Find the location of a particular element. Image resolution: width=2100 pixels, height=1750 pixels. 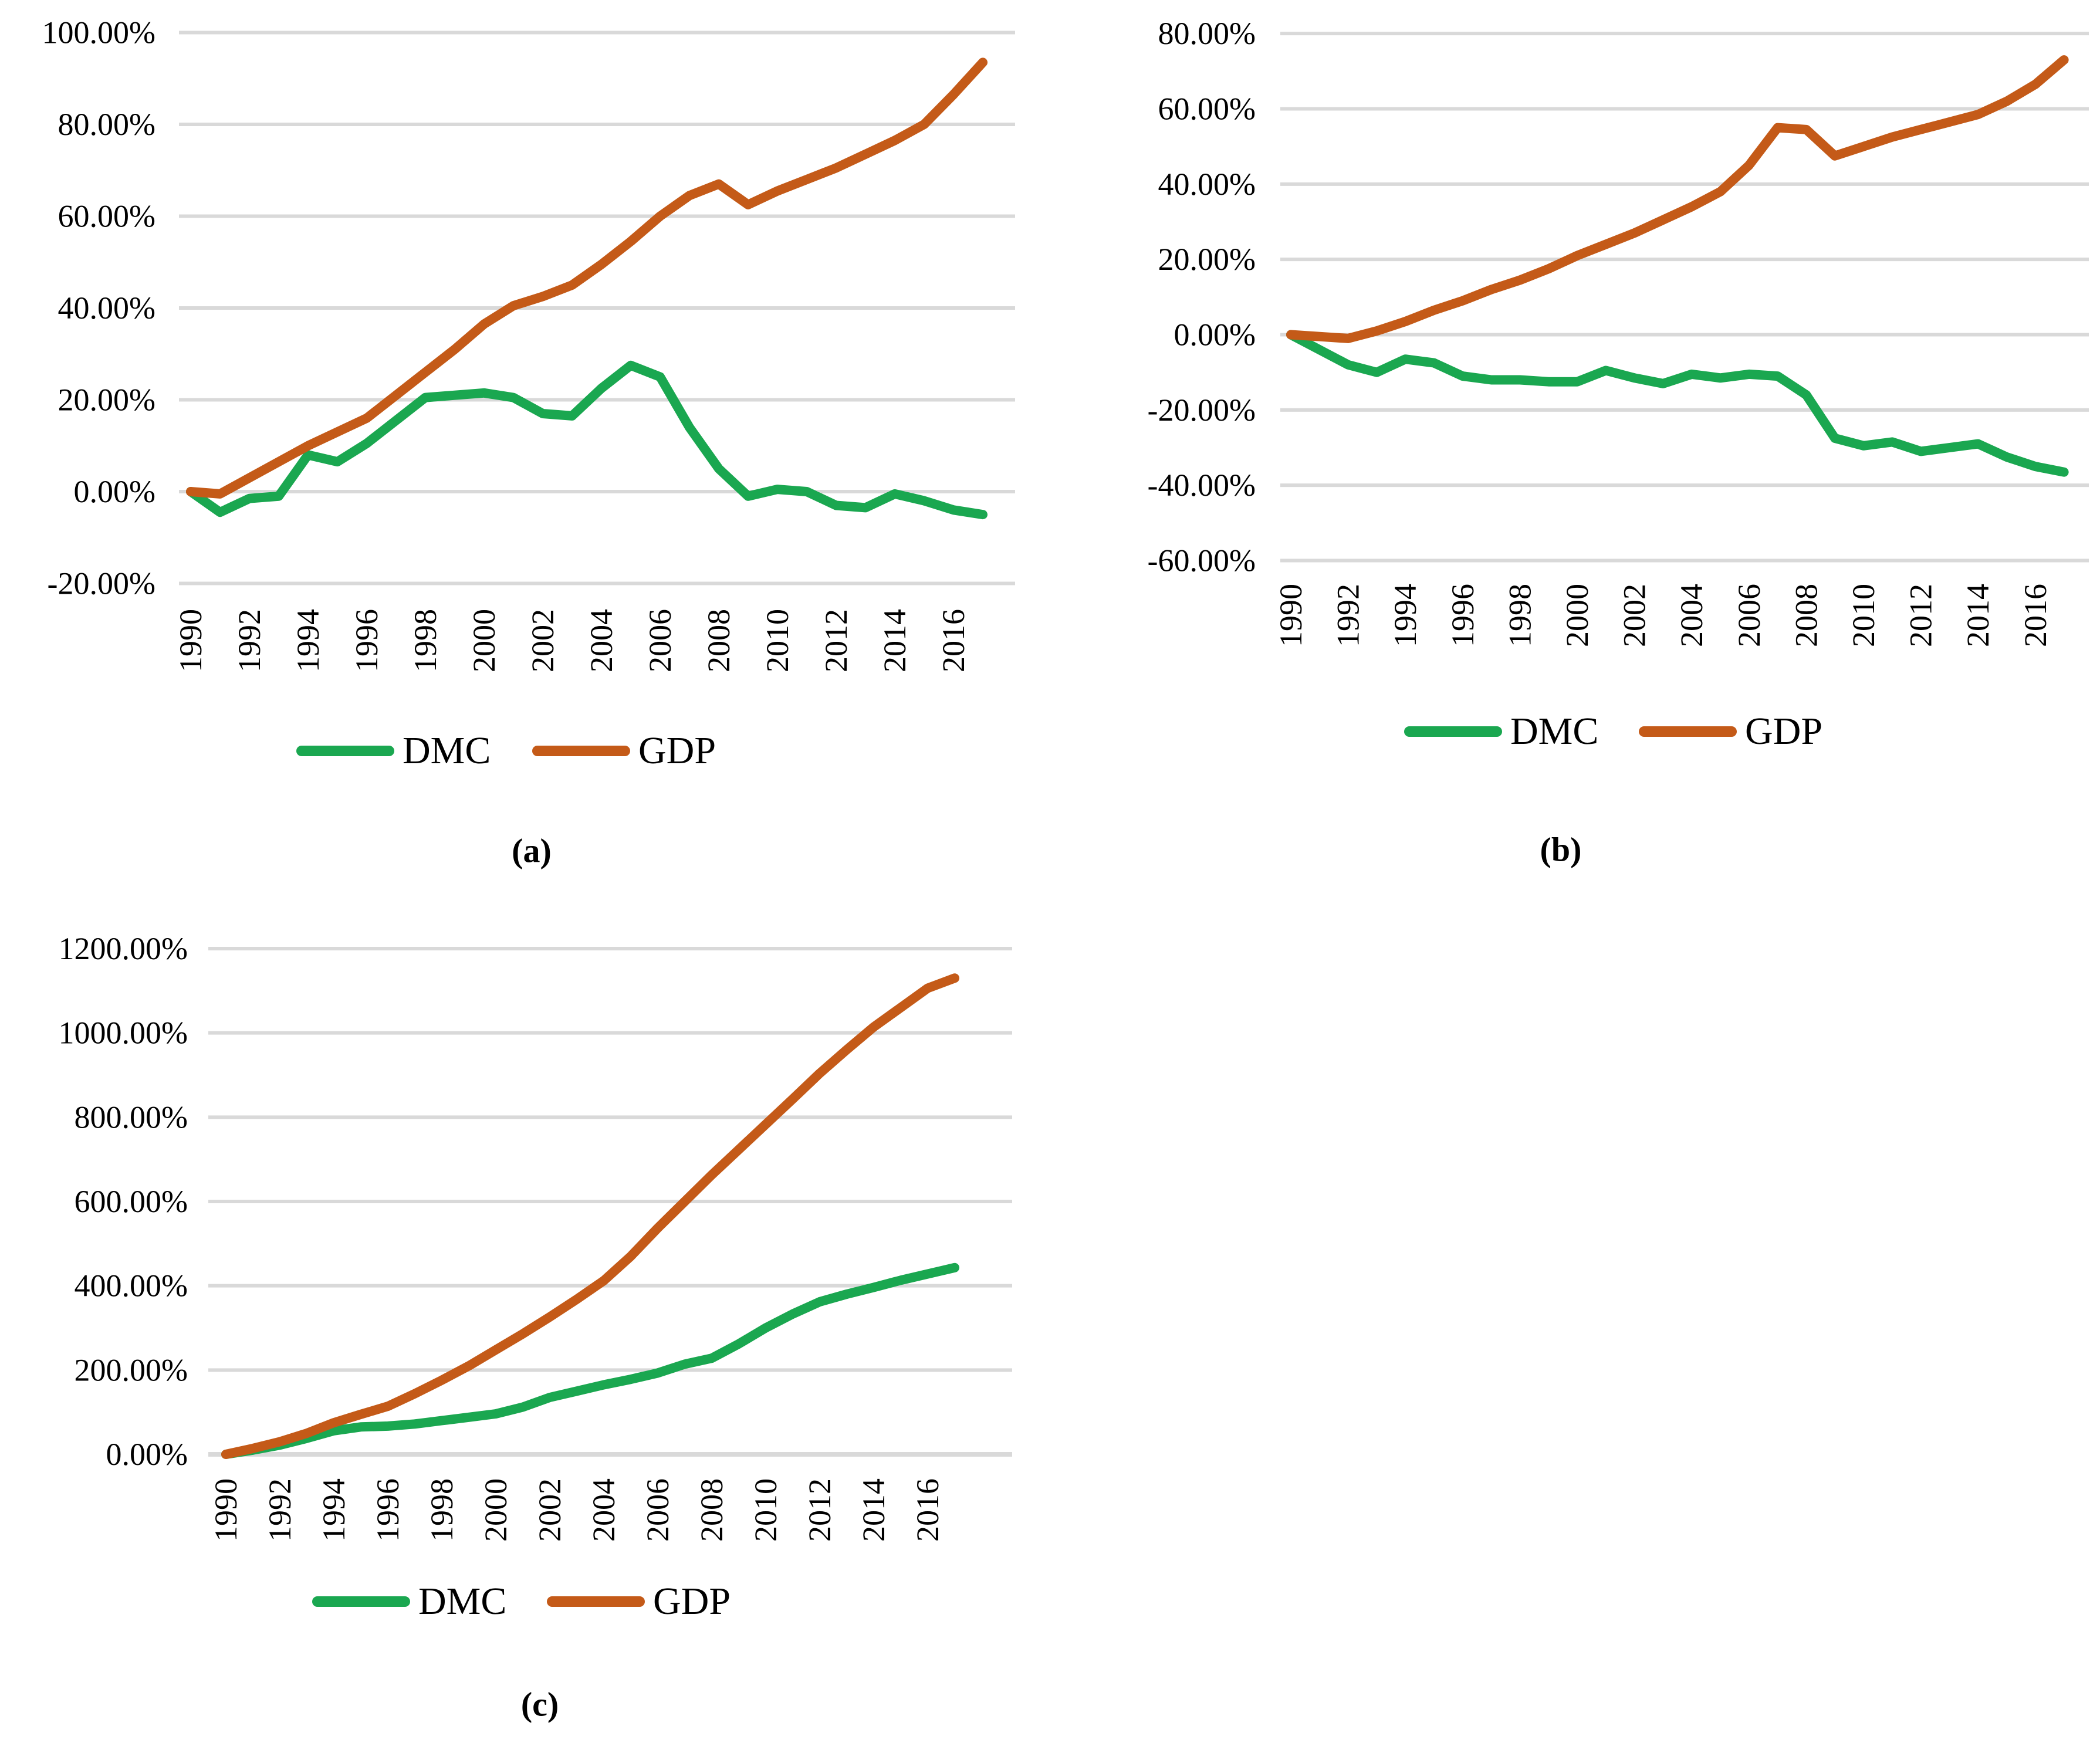

x-tick-label-chart-a: 2016 is located at coordinates (953, 641).